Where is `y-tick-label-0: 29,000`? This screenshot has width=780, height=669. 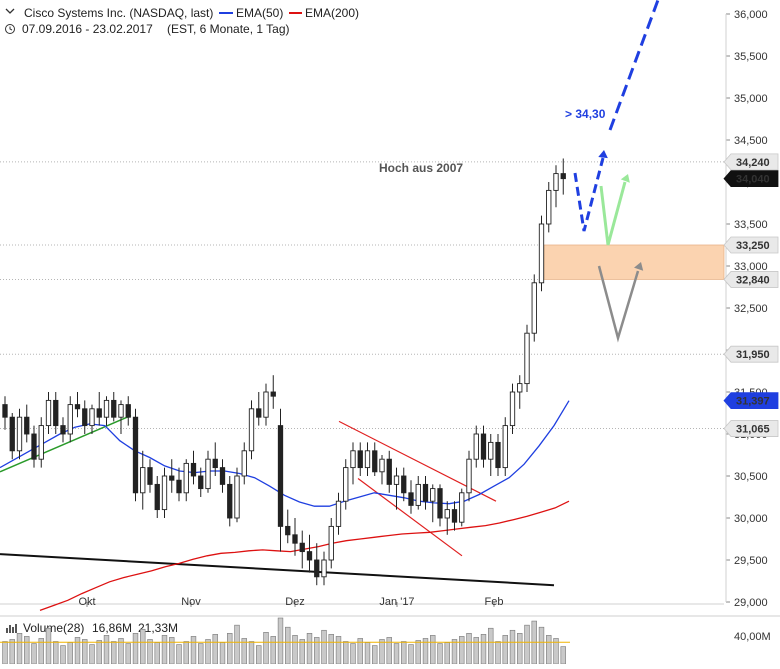 y-tick-label-0: 29,000 is located at coordinates (751, 603).